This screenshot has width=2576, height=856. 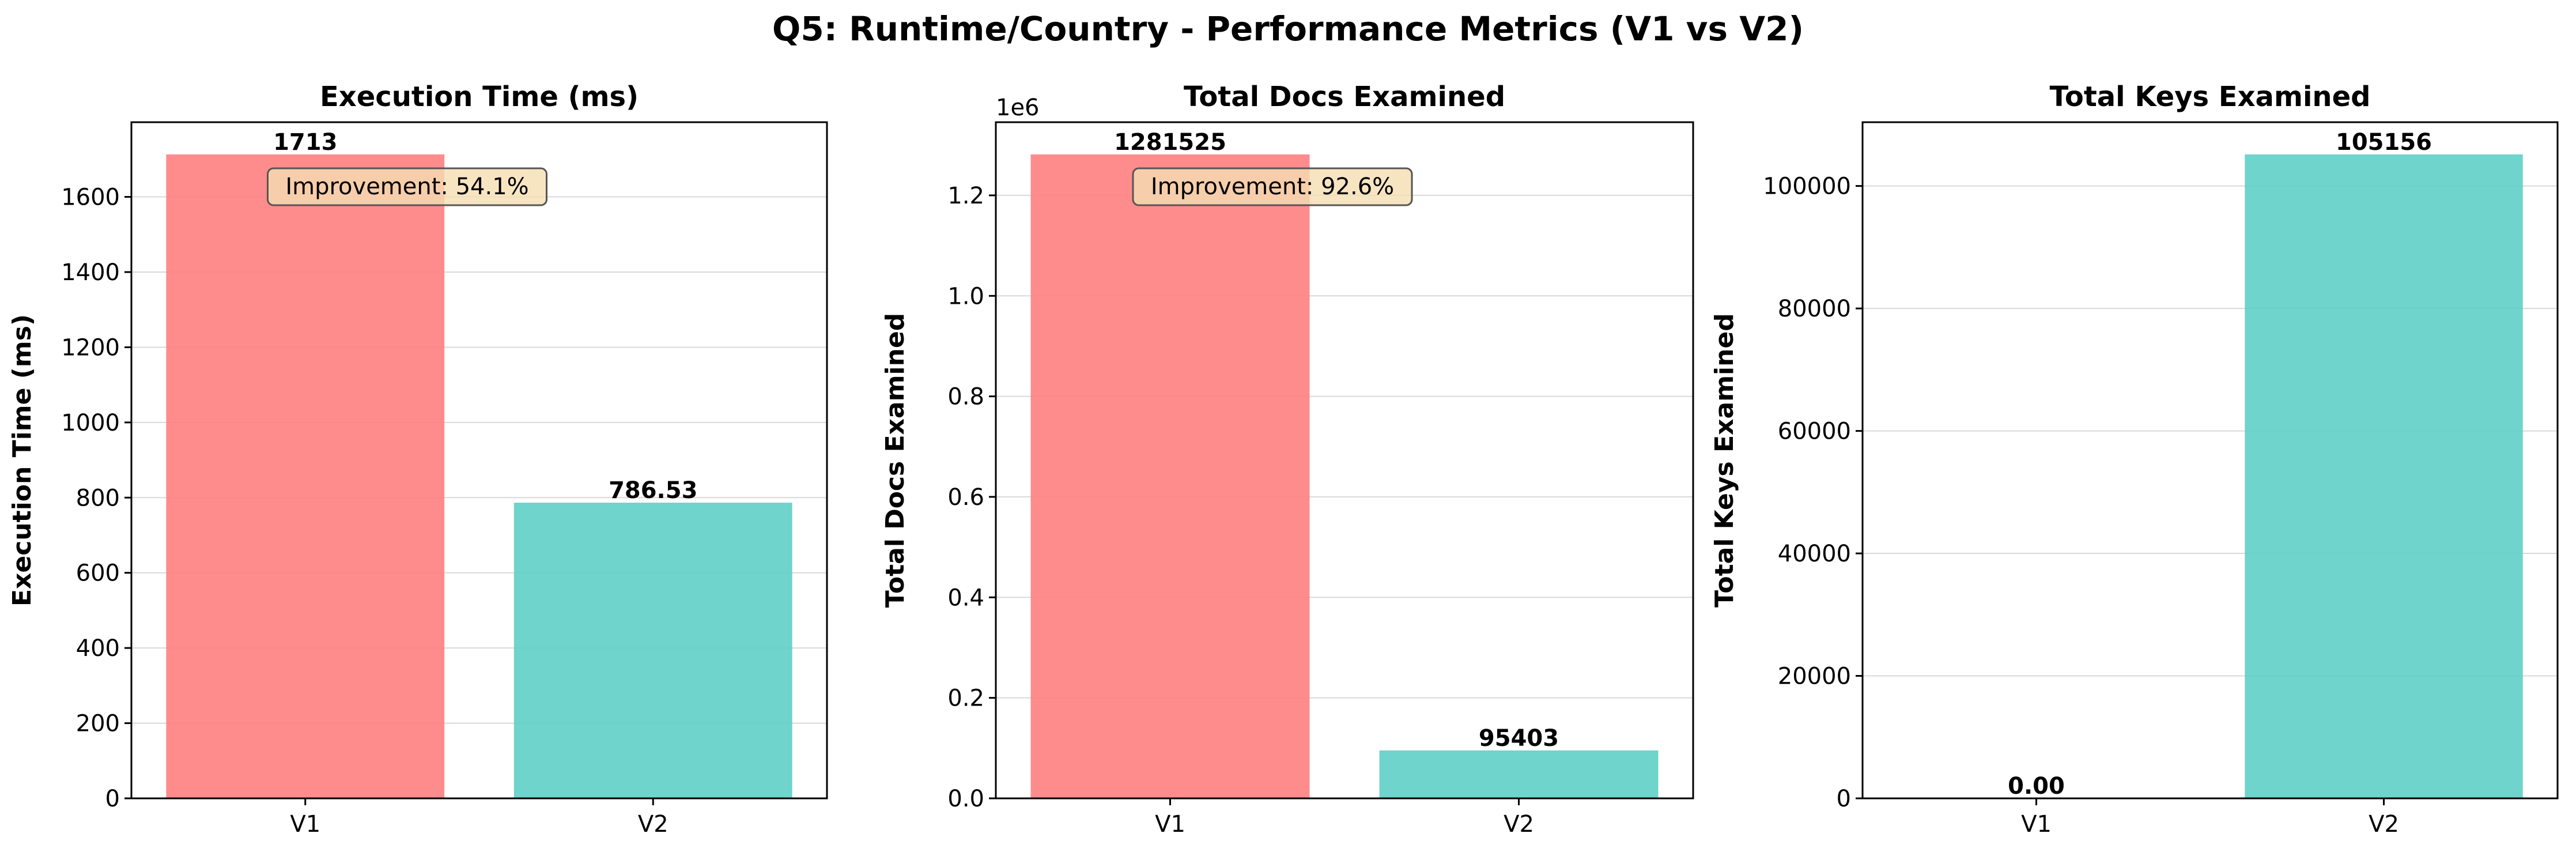 What do you see at coordinates (98, 648) in the screenshot?
I see `y-tick-label: 400` at bounding box center [98, 648].